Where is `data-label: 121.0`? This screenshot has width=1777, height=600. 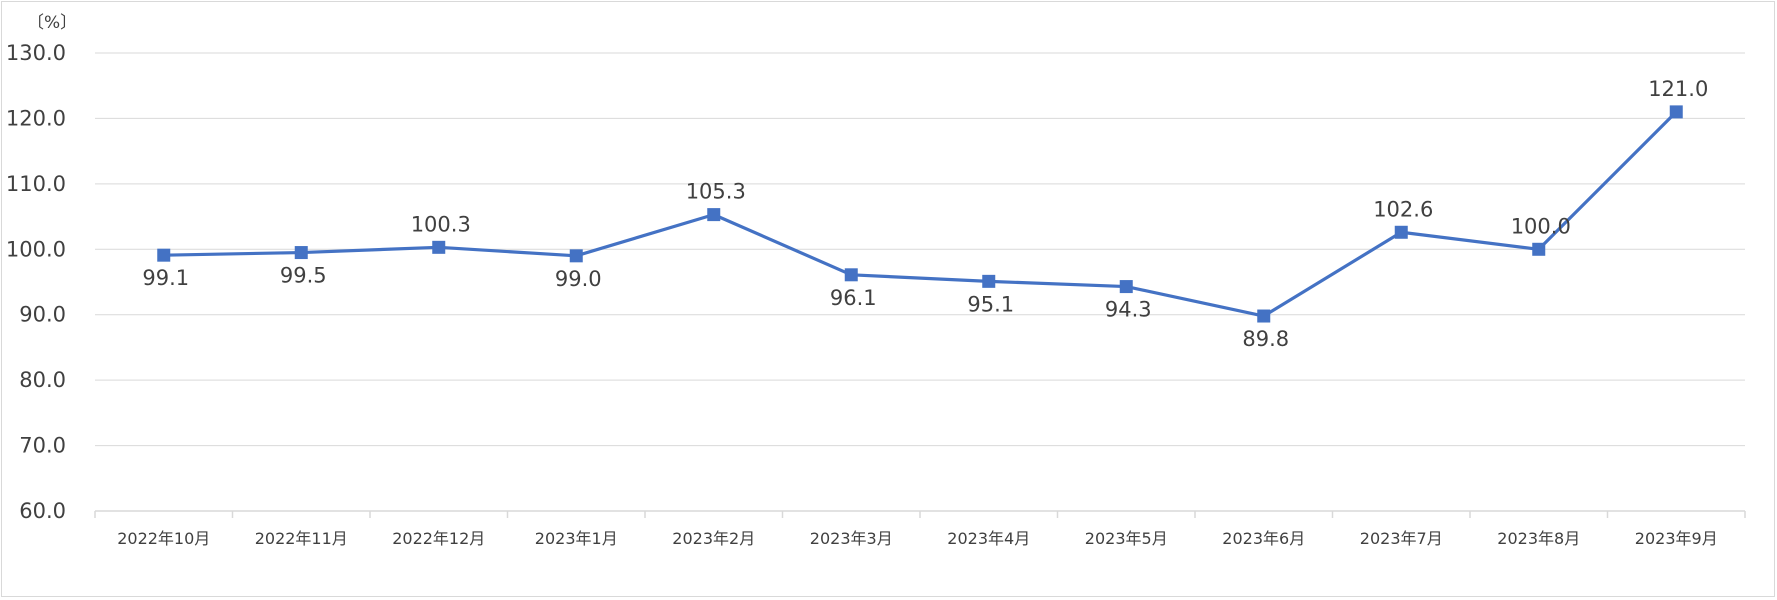
data-label: 121.0 is located at coordinates (1678, 89).